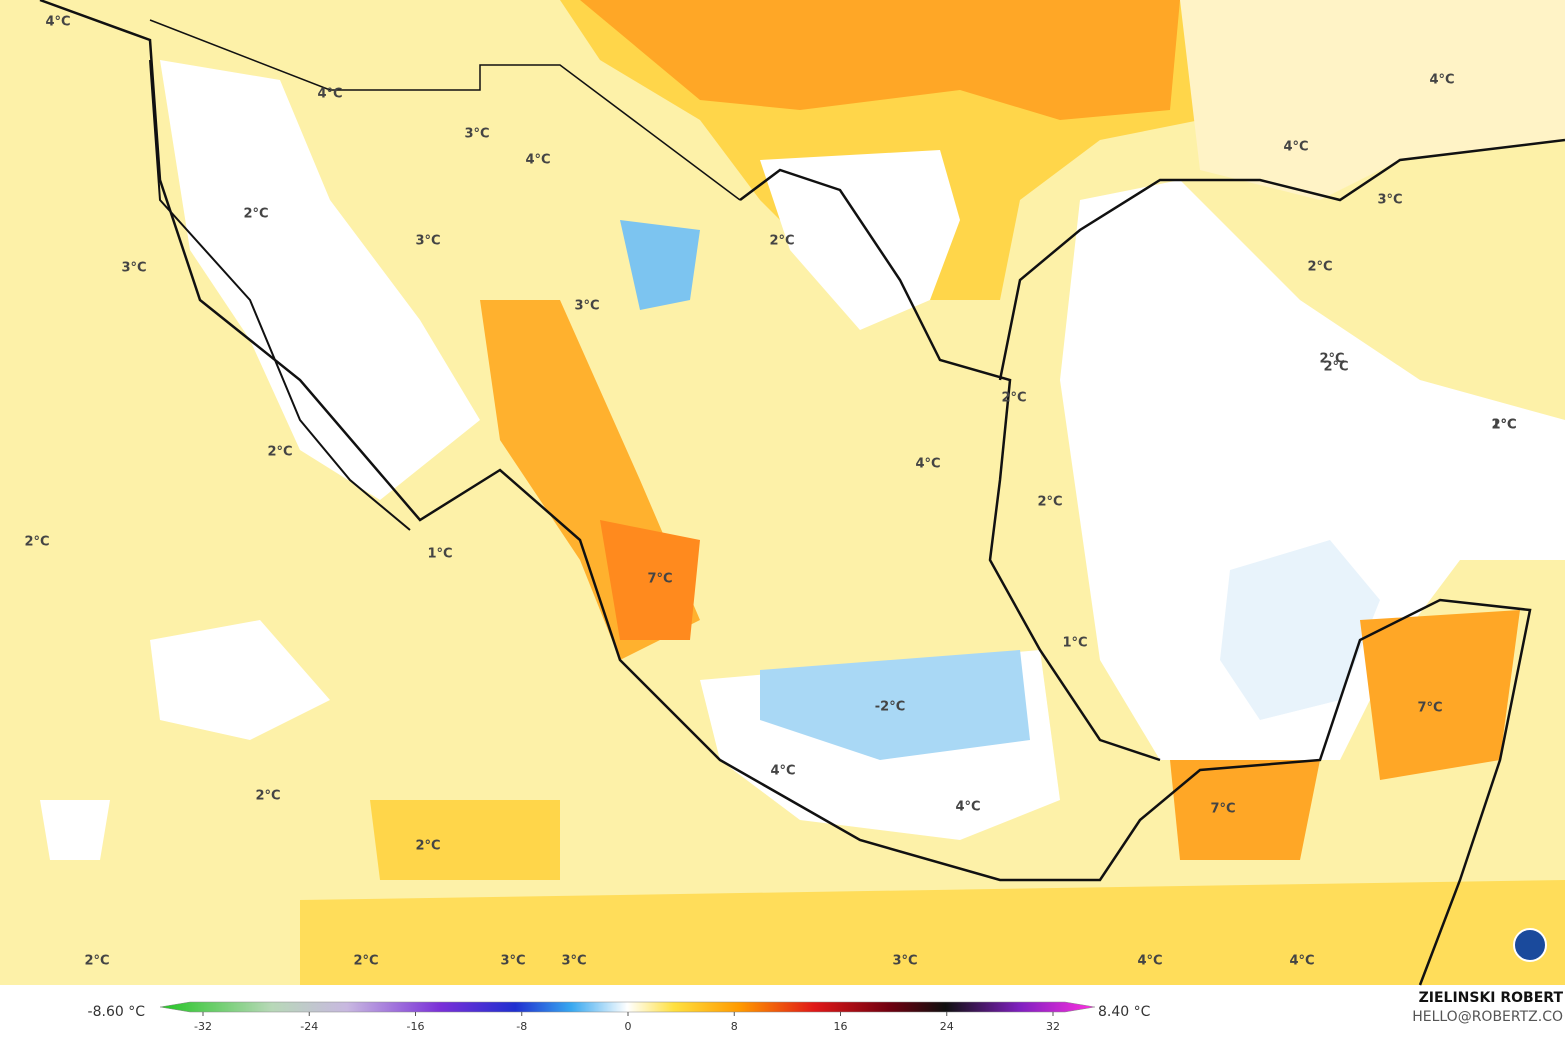  What do you see at coordinates (1124, 1012) in the screenshot?
I see `legend-max: 8.40 °C` at bounding box center [1124, 1012].